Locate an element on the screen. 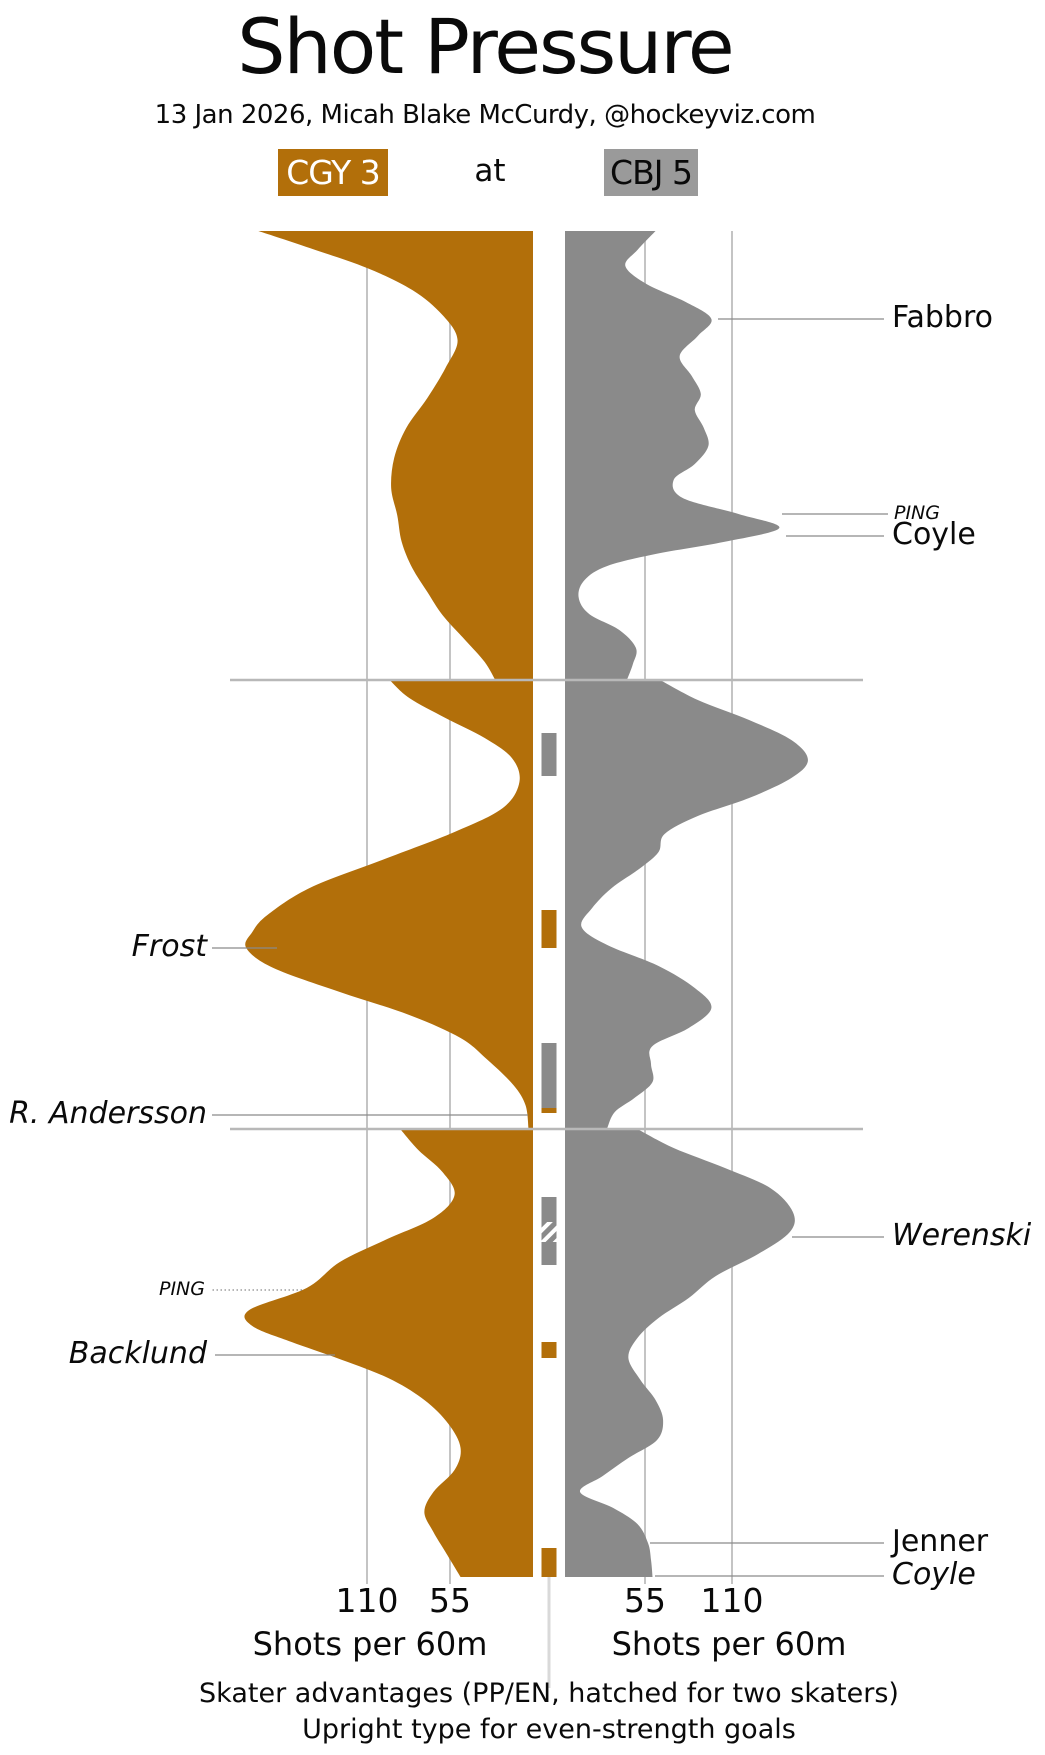  away-team-score-badge: CGY 3 is located at coordinates (333, 172).